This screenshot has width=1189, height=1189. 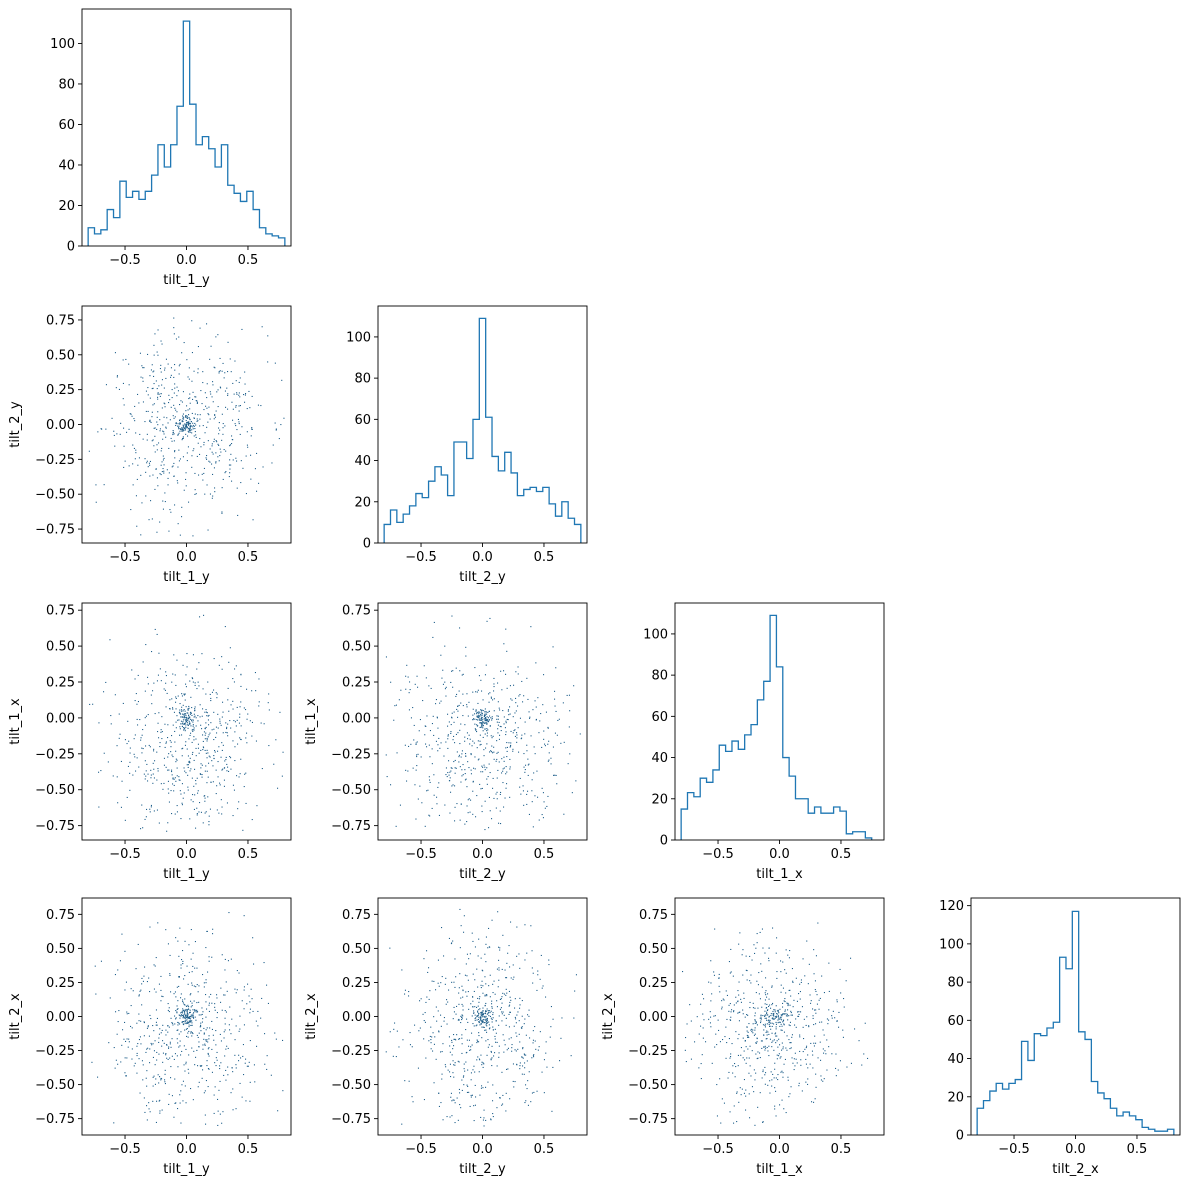 I want to click on y-tick-label: 60, so click(x=659, y=717).